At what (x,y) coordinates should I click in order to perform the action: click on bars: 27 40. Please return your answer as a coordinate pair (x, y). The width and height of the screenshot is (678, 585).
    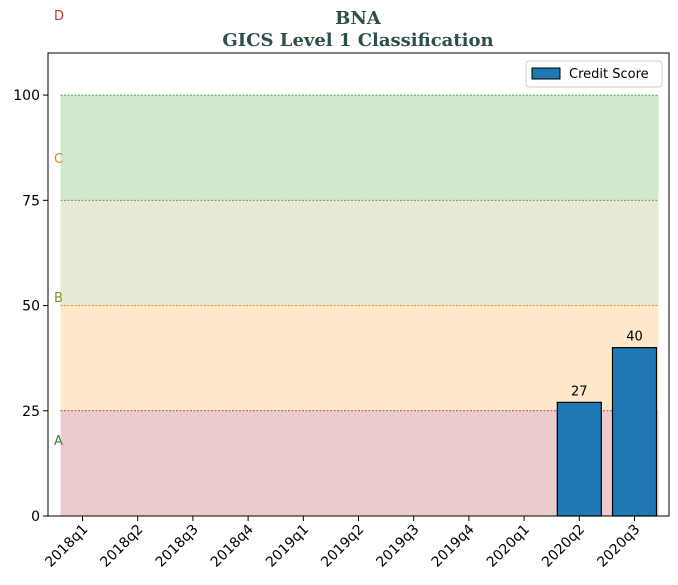
    Looking at the image, I should click on (607, 423).